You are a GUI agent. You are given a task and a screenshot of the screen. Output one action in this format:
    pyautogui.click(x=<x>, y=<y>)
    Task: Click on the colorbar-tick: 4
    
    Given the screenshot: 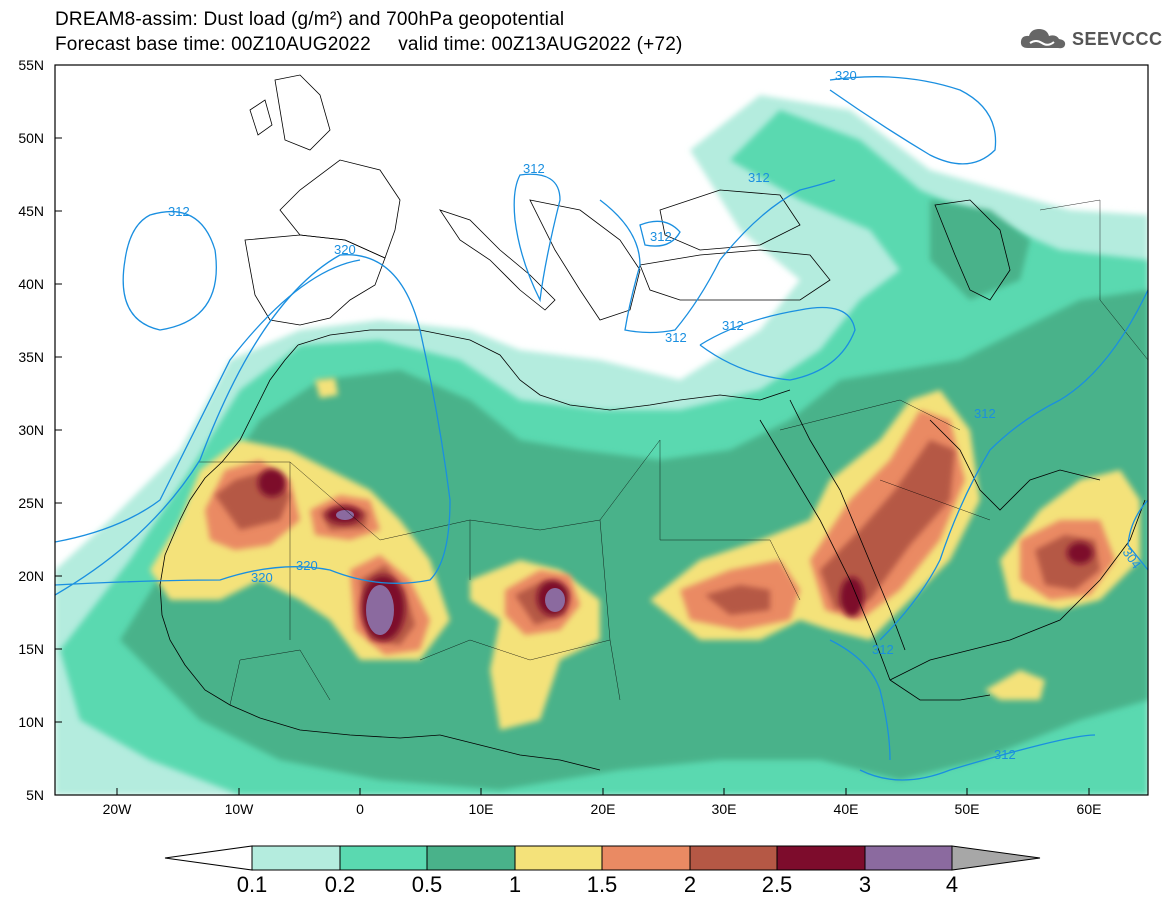 What is the action you would take?
    pyautogui.click(x=952, y=884)
    